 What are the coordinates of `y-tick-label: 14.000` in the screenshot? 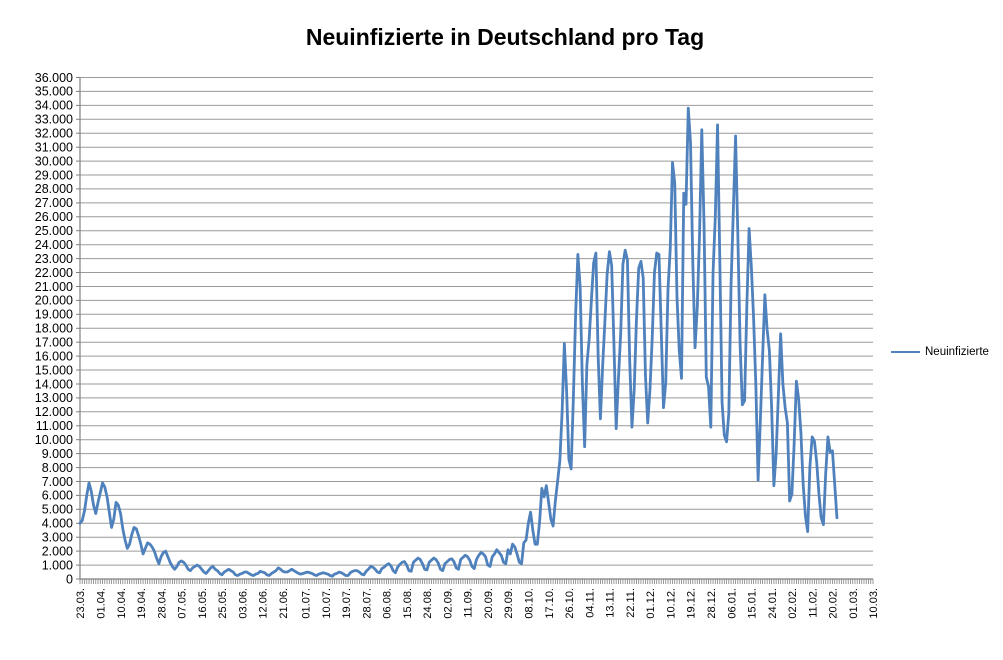 It's located at (54, 384).